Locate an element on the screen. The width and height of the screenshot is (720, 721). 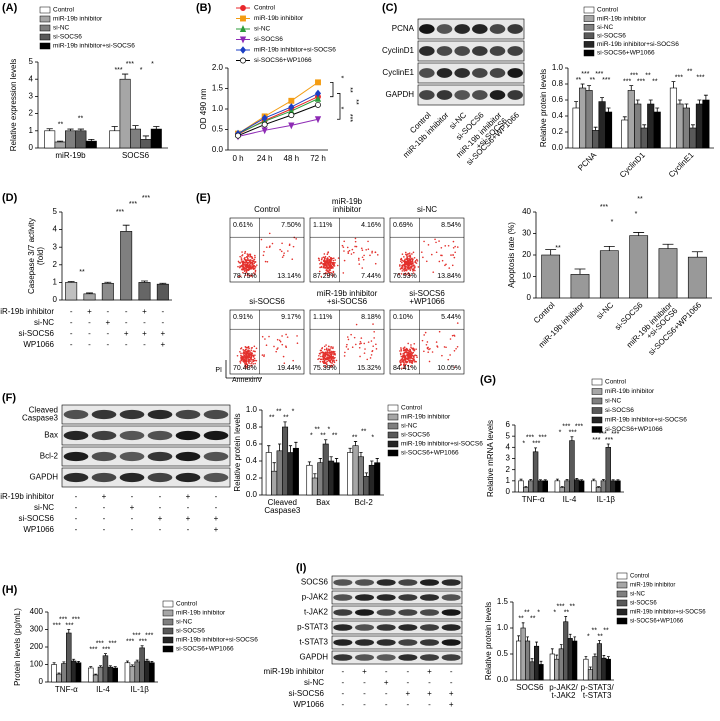
x-tick-label: CyclinD1 is located at coordinates (632, 164).